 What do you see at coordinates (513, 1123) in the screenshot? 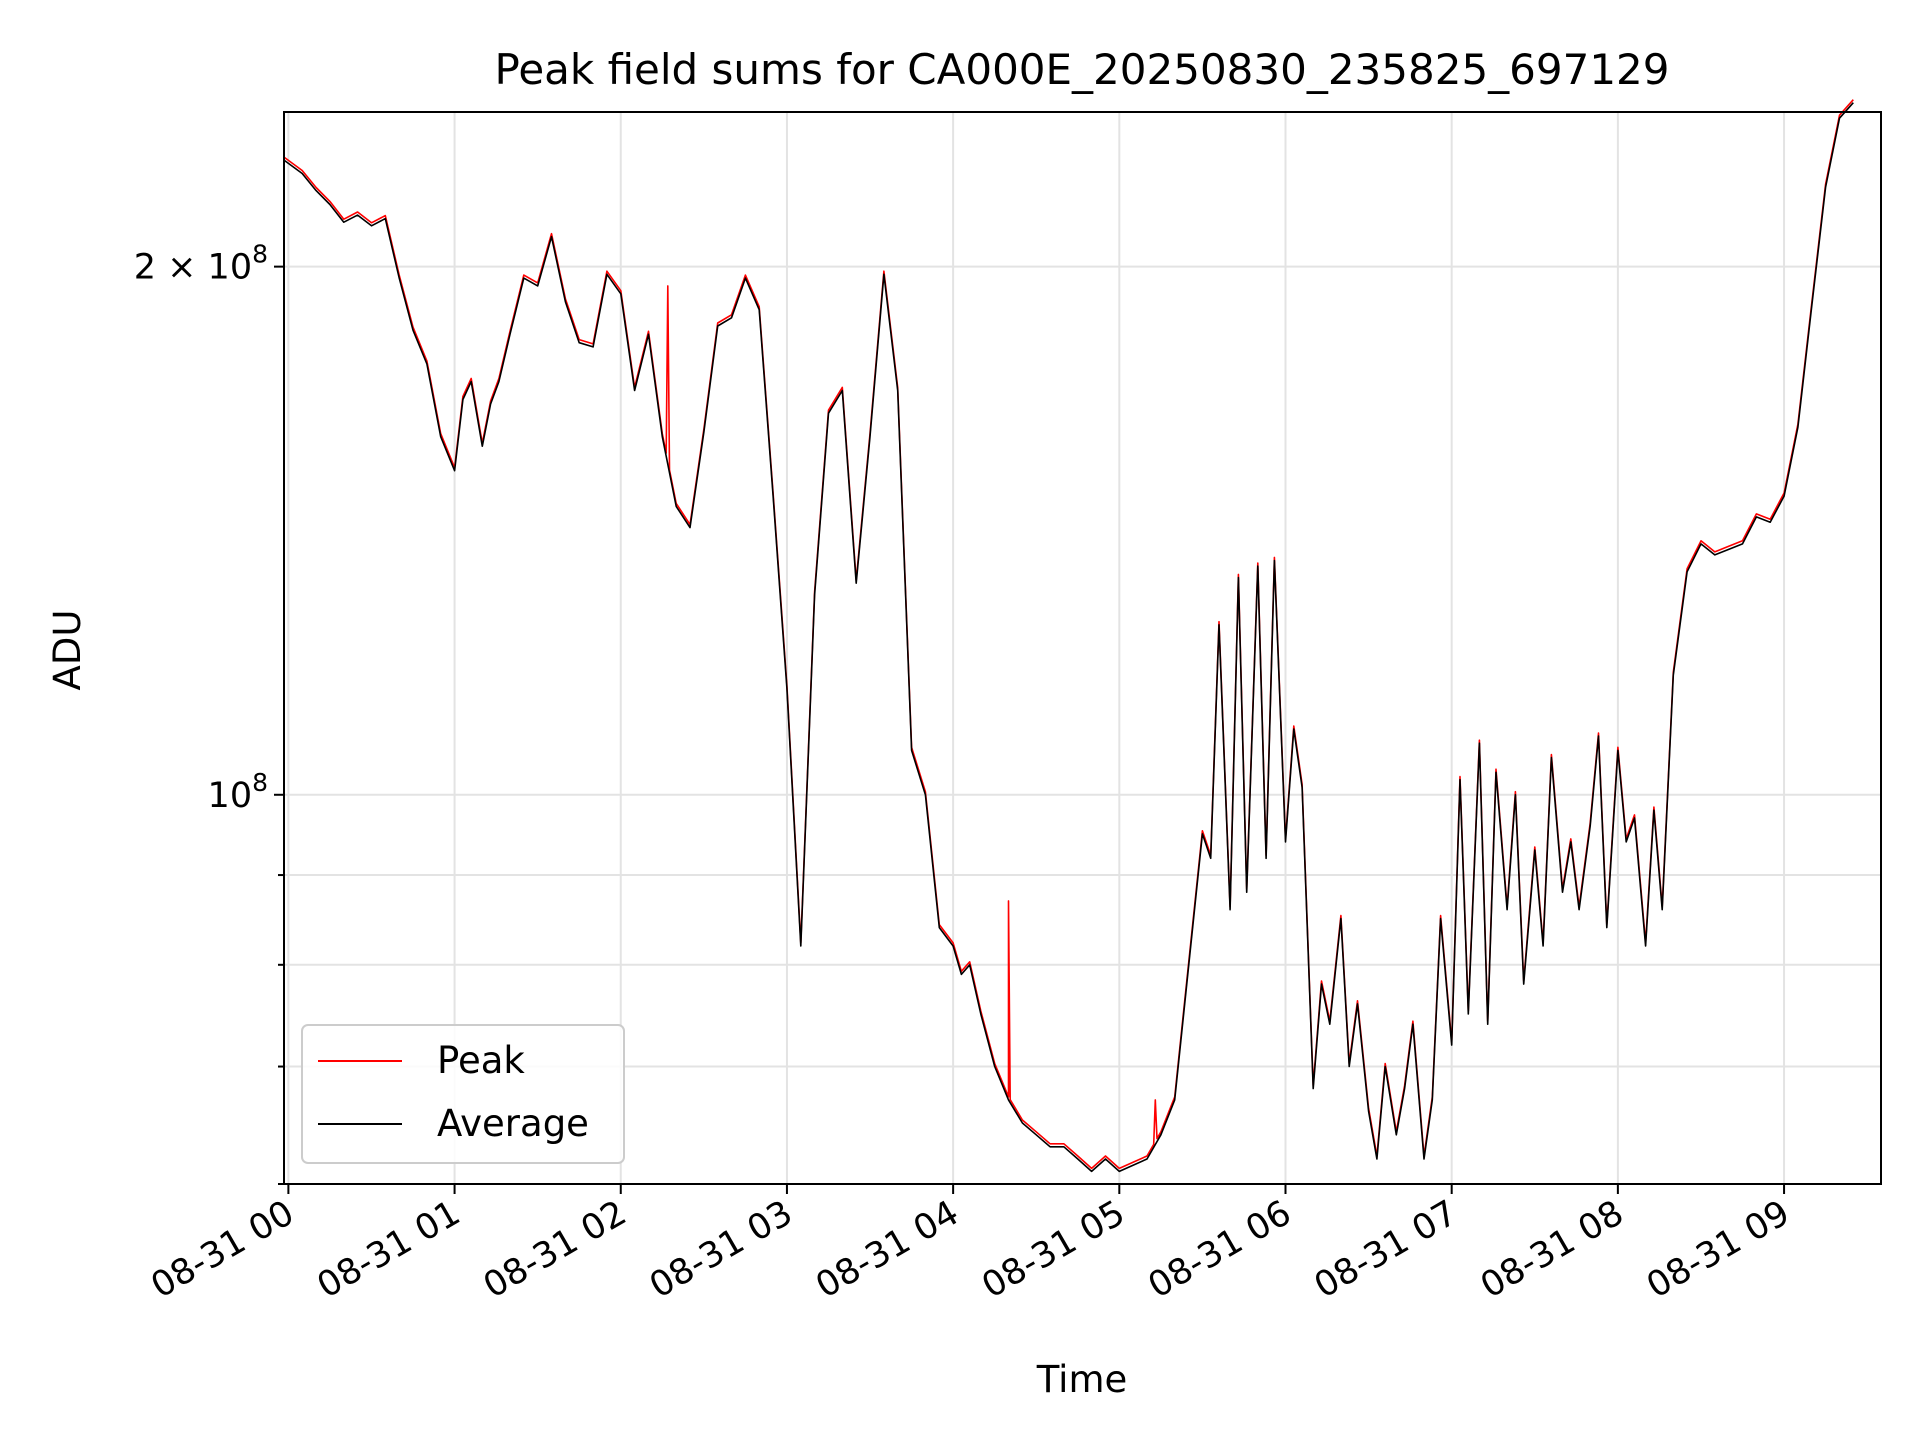
I see `legend-label-average: Average` at bounding box center [513, 1123].